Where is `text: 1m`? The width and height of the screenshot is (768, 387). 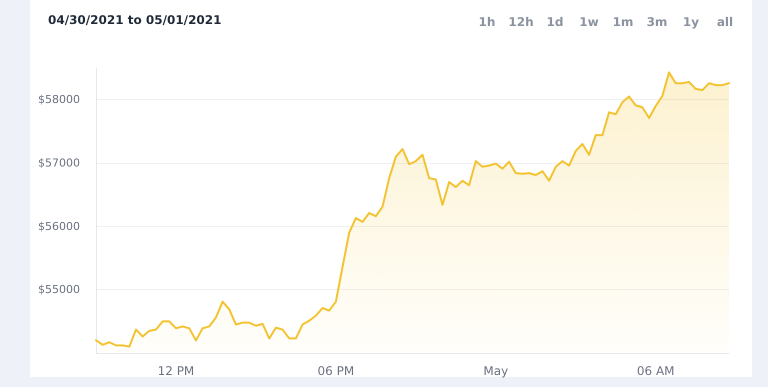 text: 1m is located at coordinates (623, 22).